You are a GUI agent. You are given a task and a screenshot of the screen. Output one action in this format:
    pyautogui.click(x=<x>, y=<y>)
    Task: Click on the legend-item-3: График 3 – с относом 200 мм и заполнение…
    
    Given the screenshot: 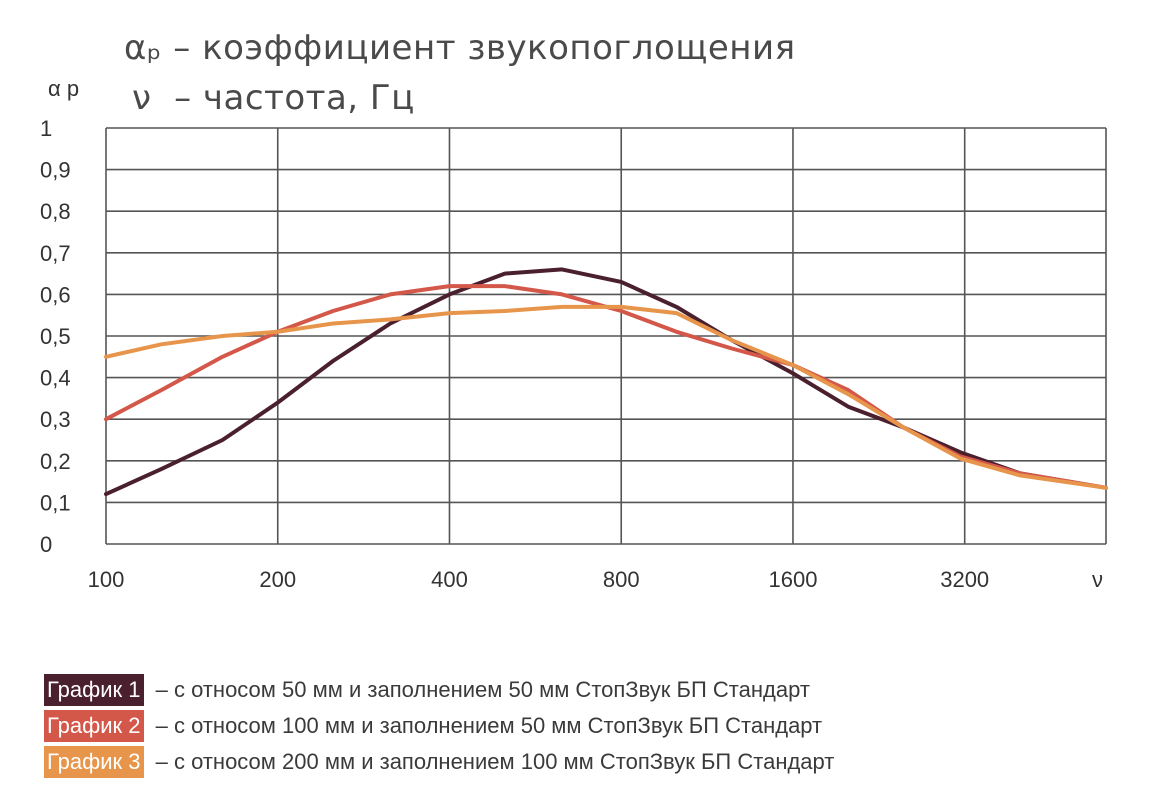 What is the action you would take?
    pyautogui.click(x=439, y=762)
    